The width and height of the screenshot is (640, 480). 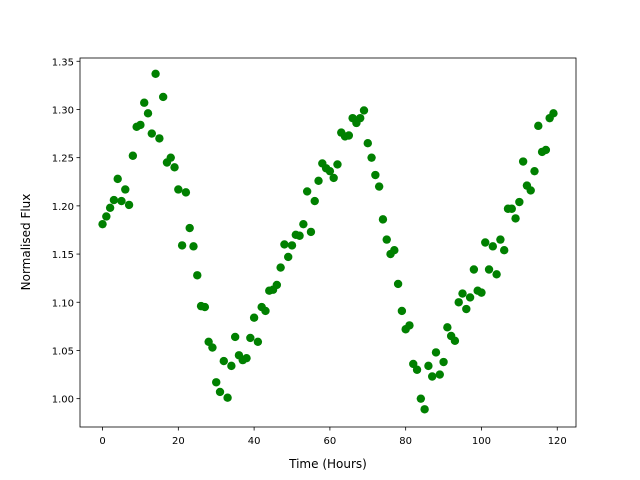 I want to click on y-tick-label: 1.20, so click(x=63, y=207).